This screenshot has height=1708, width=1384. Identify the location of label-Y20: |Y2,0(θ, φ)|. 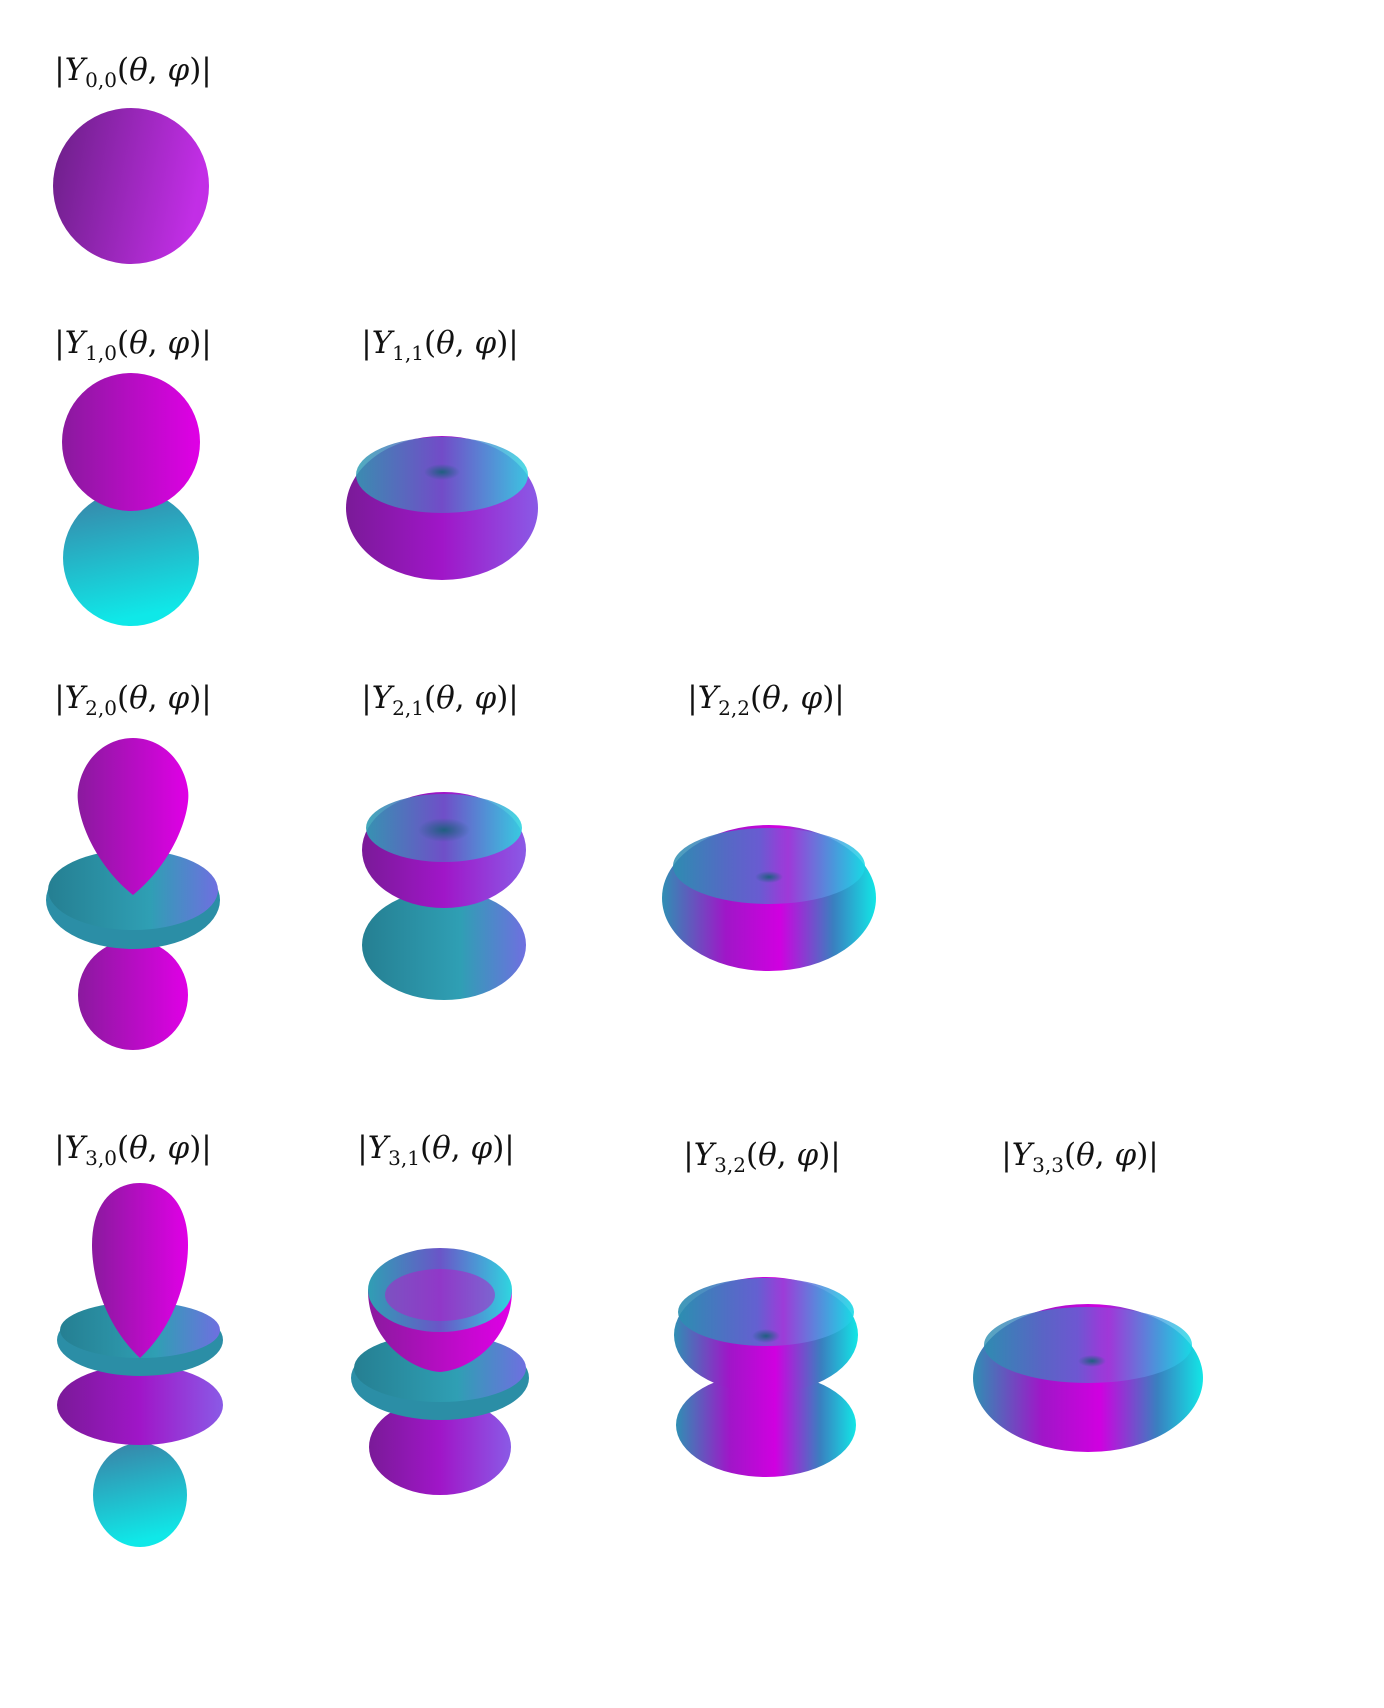
(133, 700).